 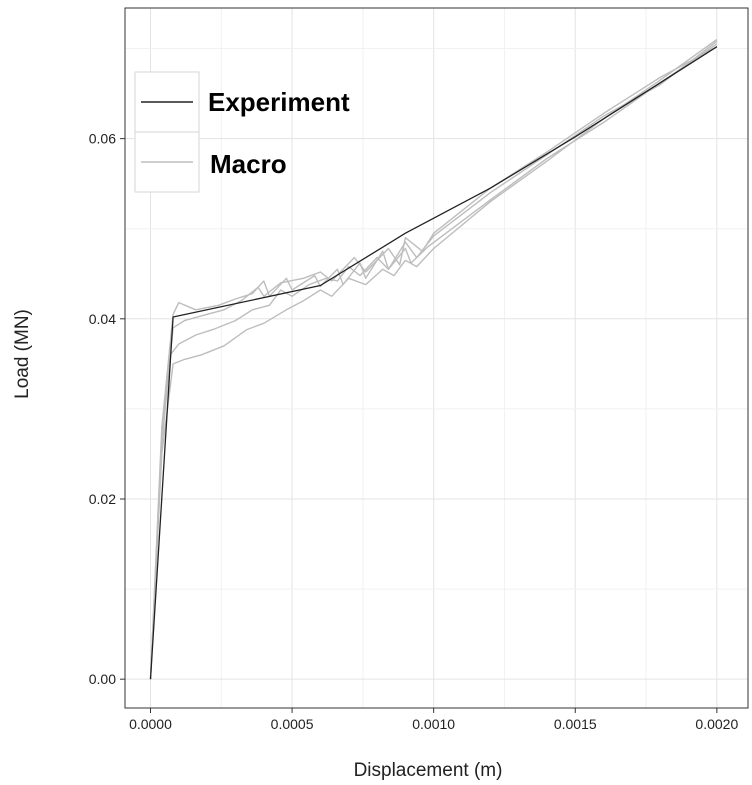 What do you see at coordinates (107, 409) in the screenshot?
I see `y-axis-ticks: 0.00 0.02 0.04 0.06` at bounding box center [107, 409].